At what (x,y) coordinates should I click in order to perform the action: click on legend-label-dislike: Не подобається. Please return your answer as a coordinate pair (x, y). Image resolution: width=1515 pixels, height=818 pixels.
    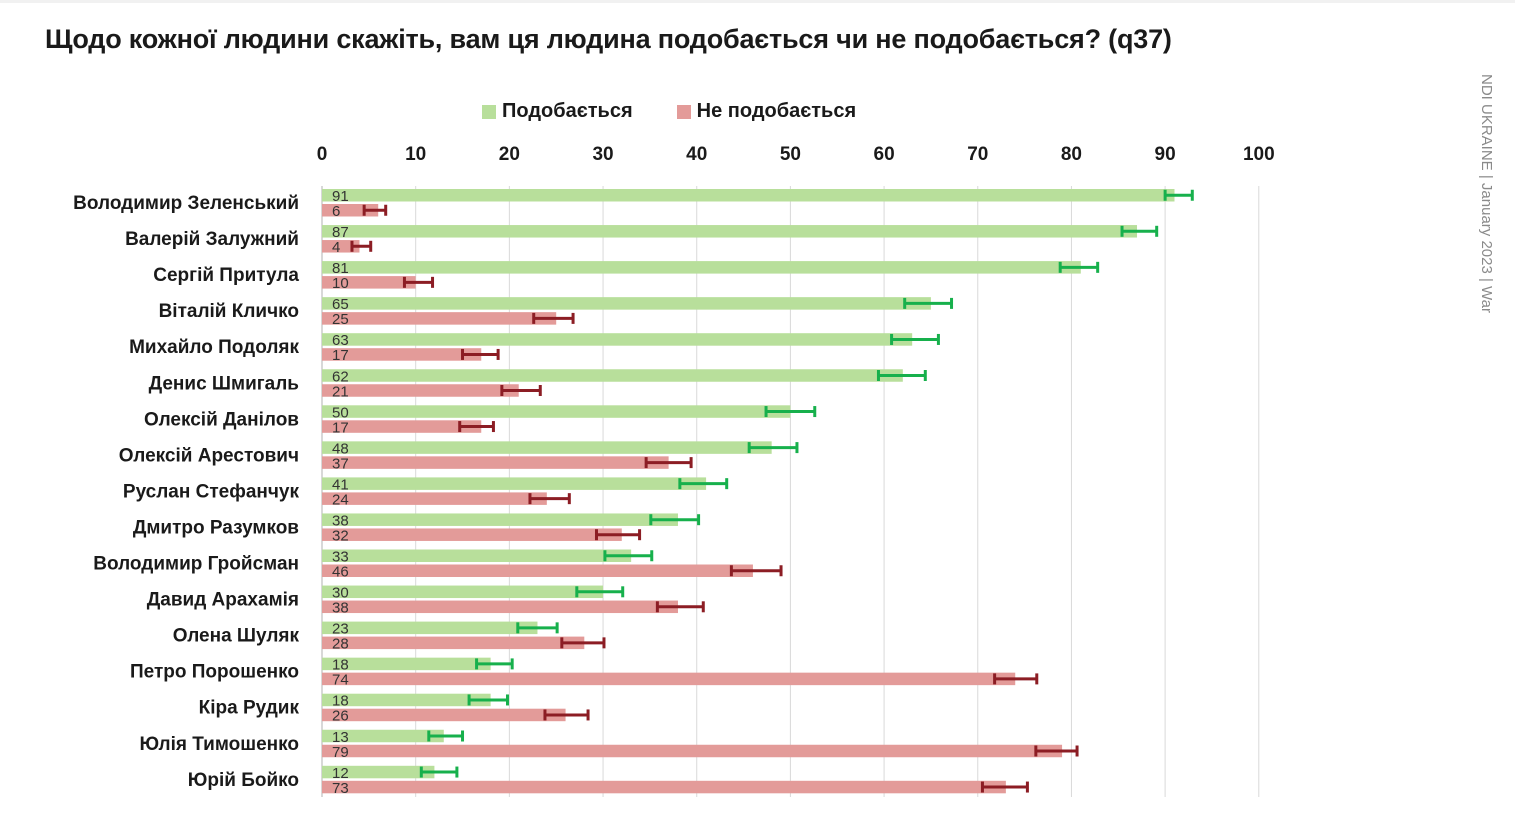
    Looking at the image, I should click on (776, 111).